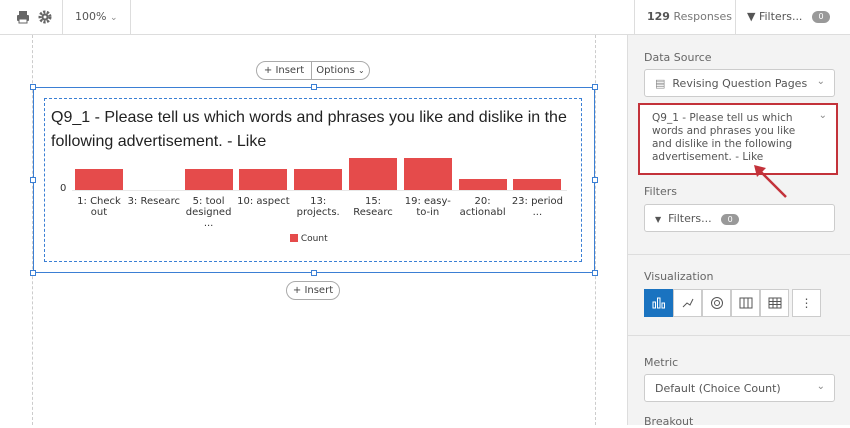  I want to click on pie-chart-icon, so click(716, 303).